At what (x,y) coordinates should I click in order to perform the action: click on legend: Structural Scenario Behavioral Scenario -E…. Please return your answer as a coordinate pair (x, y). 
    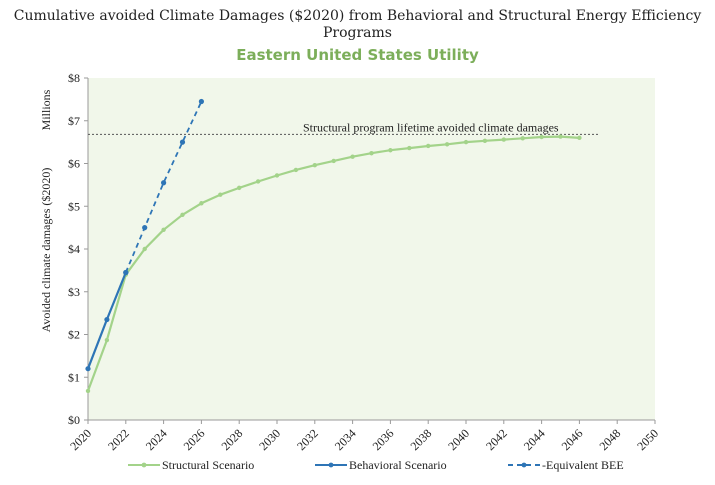
    Looking at the image, I should click on (376, 465).